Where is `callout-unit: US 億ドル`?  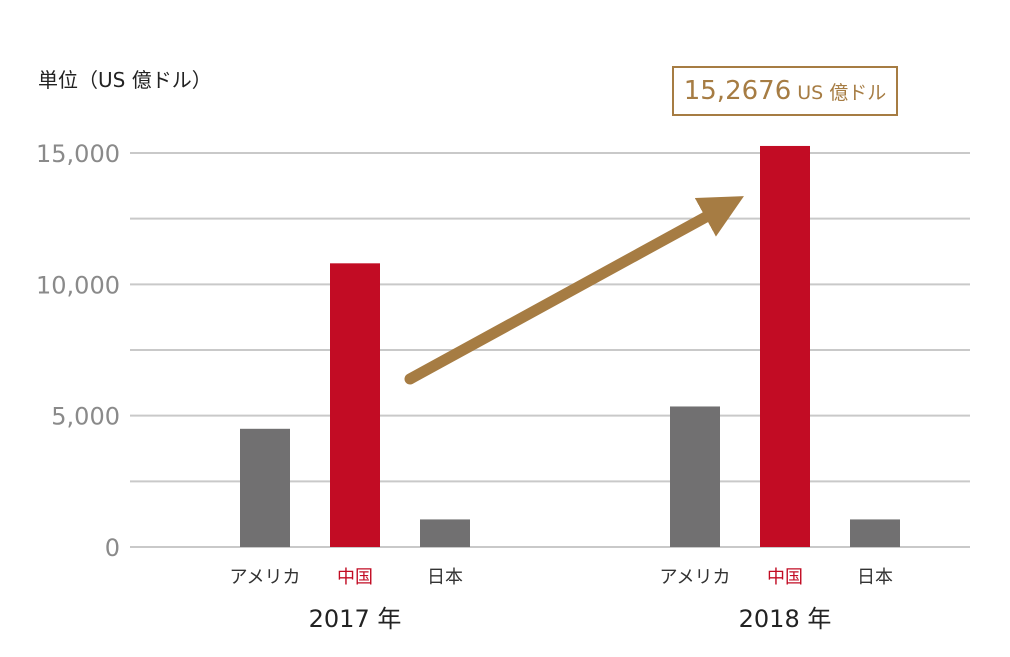
callout-unit: US 億ドル is located at coordinates (842, 92).